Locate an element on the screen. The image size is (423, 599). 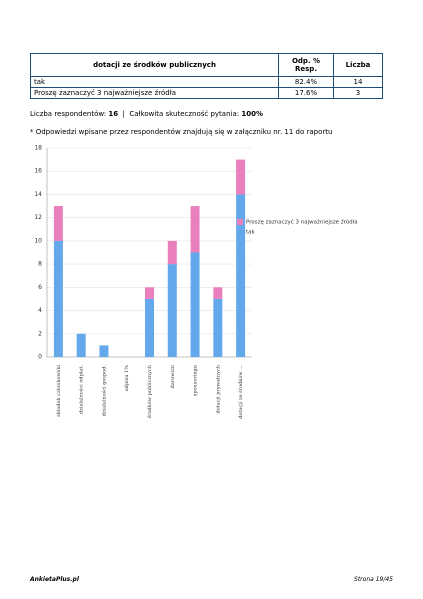
header-cell: Liczba is located at coordinates (358, 65).